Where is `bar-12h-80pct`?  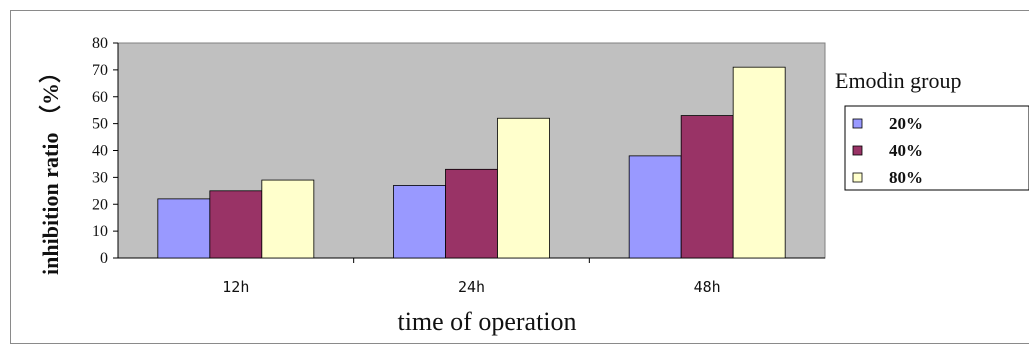
bar-12h-80pct is located at coordinates (288, 219).